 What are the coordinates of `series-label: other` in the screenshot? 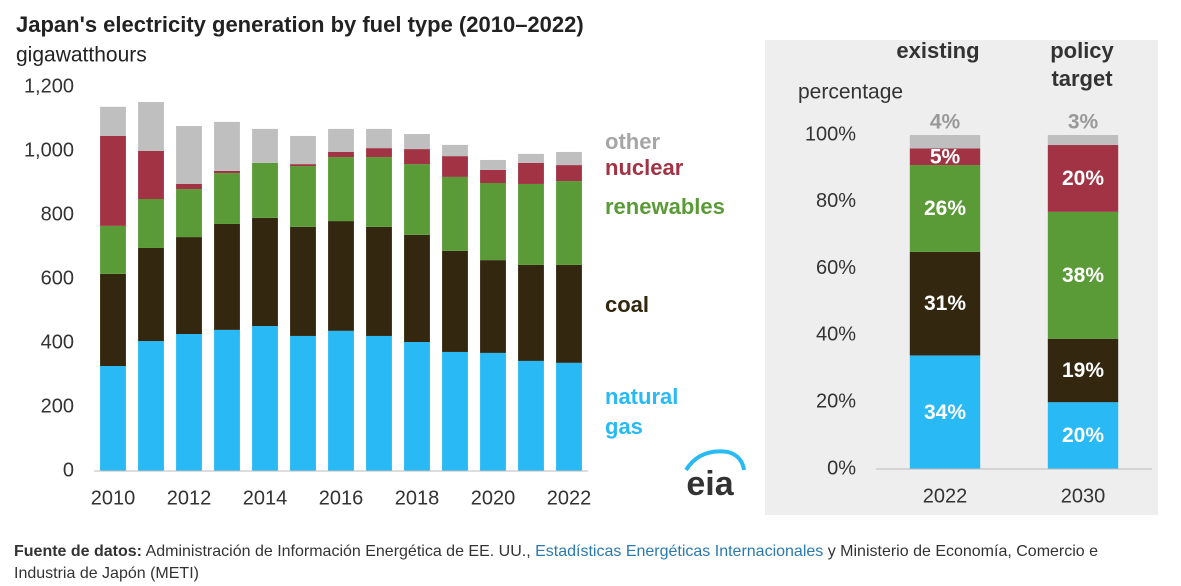 It's located at (632, 141).